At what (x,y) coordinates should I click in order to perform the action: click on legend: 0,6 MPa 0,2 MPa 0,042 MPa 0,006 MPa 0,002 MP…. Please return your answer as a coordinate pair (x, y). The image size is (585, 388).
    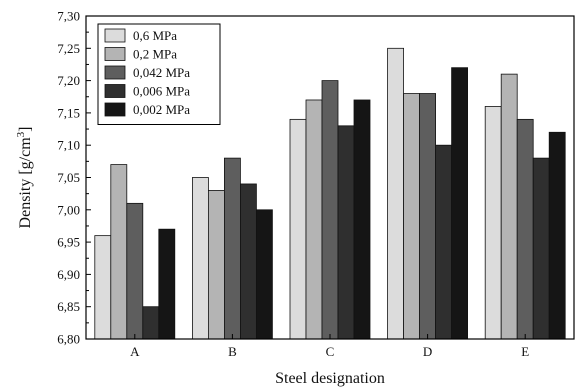
    Looking at the image, I should click on (159, 74).